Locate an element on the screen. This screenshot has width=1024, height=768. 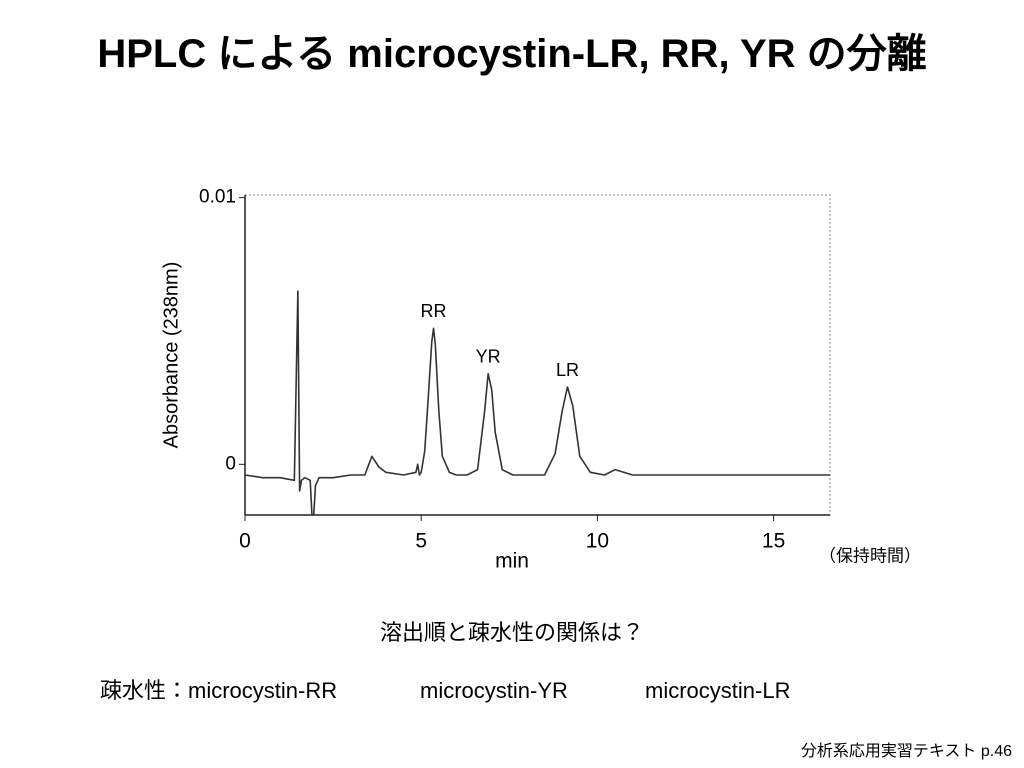
x-tick-label: 5 is located at coordinates (421, 541).